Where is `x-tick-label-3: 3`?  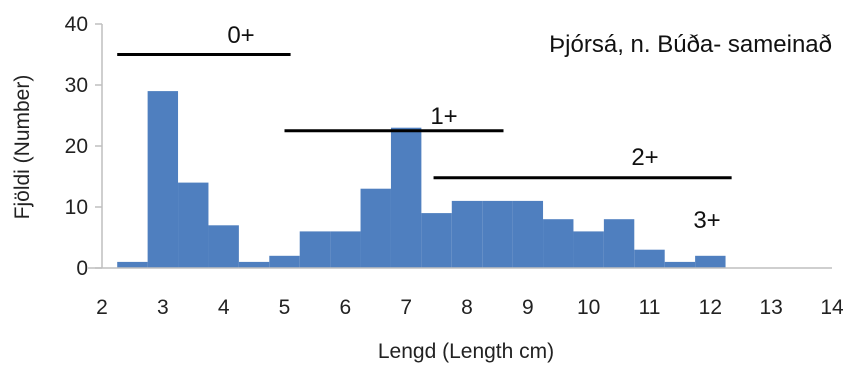 x-tick-label-3: 3 is located at coordinates (163, 307).